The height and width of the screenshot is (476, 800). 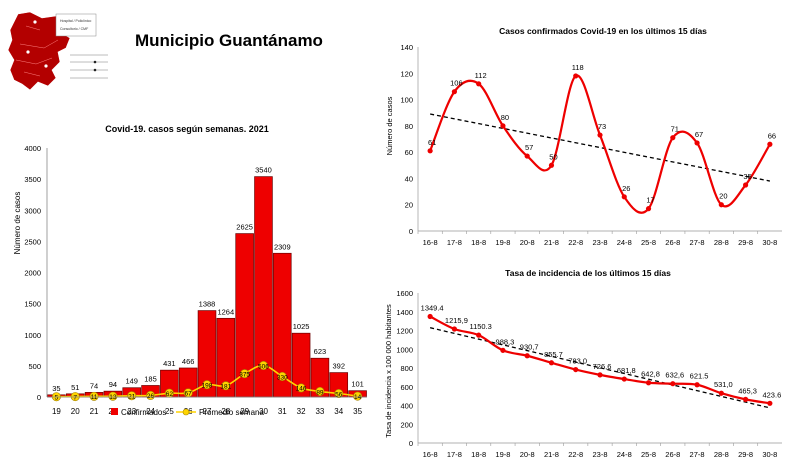 What do you see at coordinates (577, 361) in the screenshot?
I see `c3-value-label: 783,0` at bounding box center [577, 361].